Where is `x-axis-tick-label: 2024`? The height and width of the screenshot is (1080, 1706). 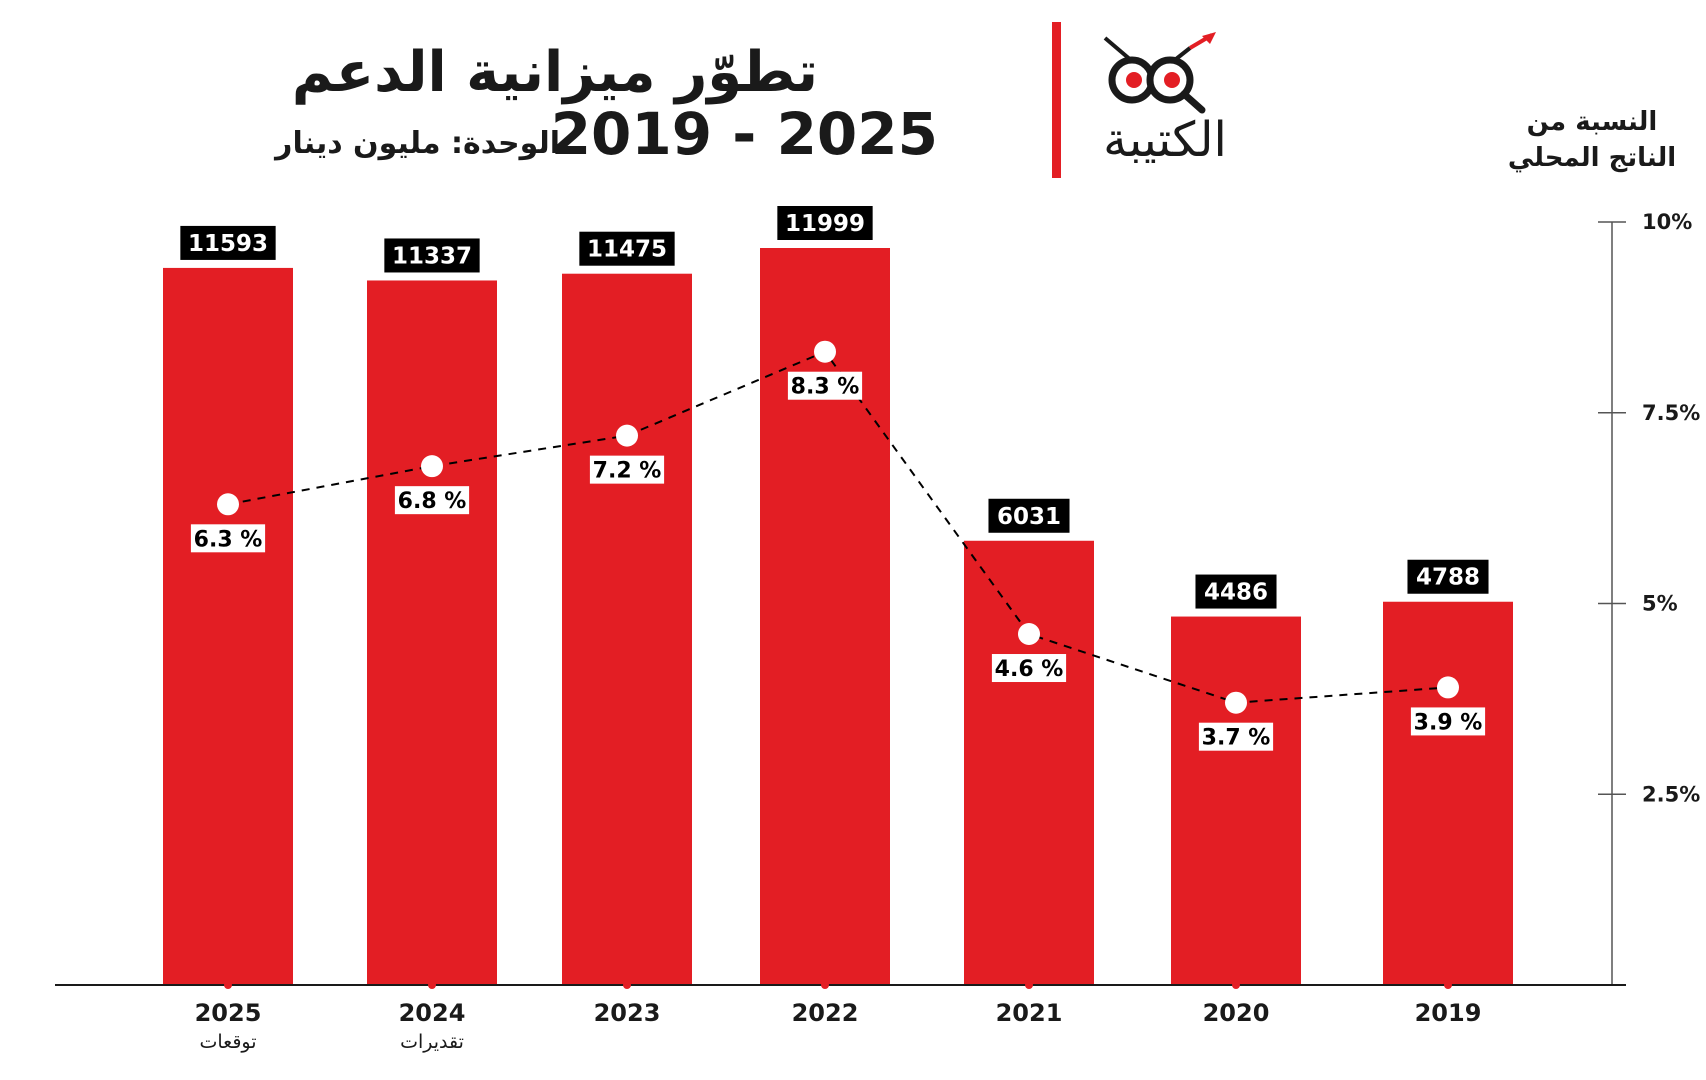 x-axis-tick-label: 2024 is located at coordinates (432, 1013).